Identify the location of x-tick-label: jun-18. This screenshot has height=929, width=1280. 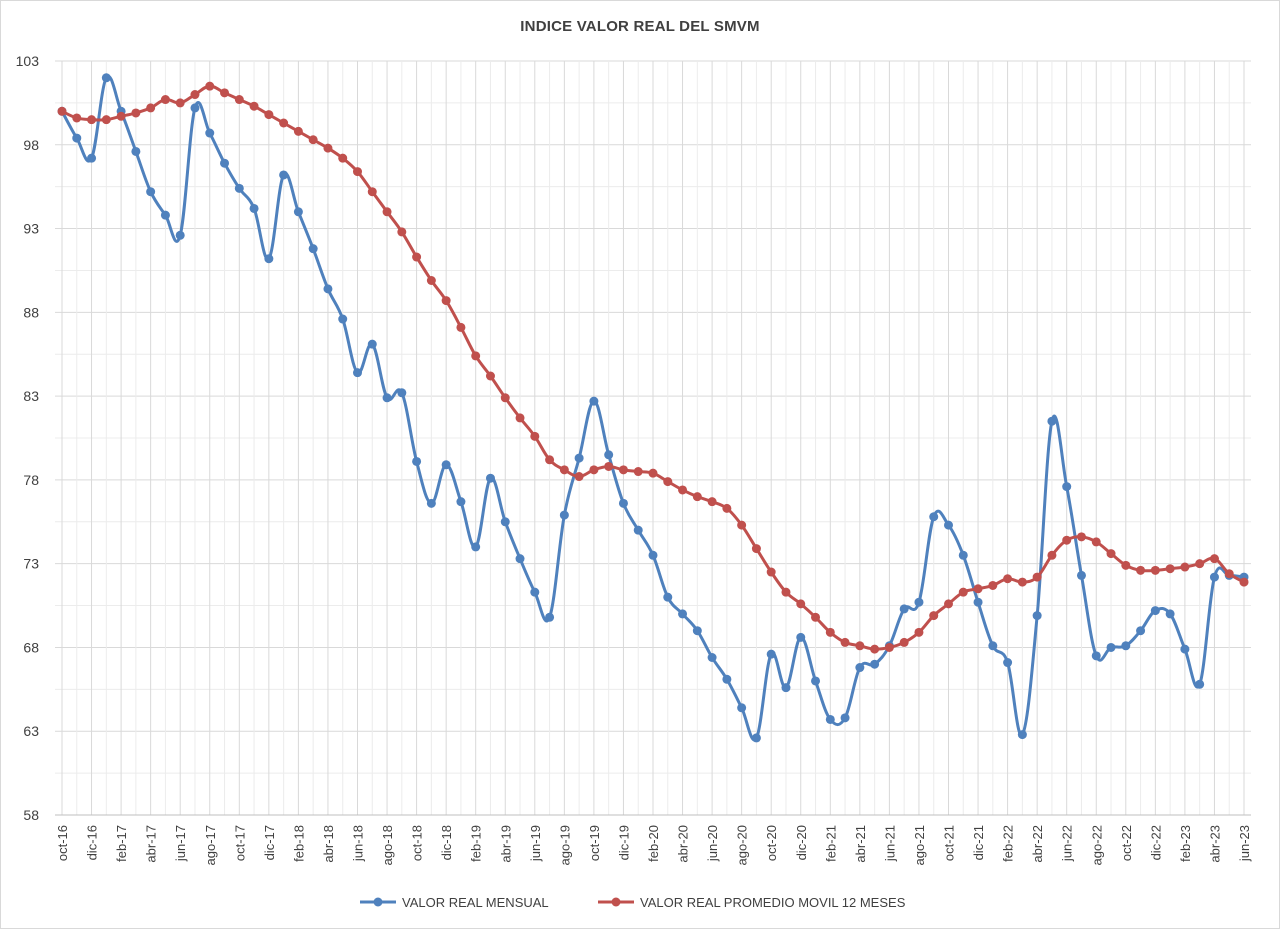
(358, 843).